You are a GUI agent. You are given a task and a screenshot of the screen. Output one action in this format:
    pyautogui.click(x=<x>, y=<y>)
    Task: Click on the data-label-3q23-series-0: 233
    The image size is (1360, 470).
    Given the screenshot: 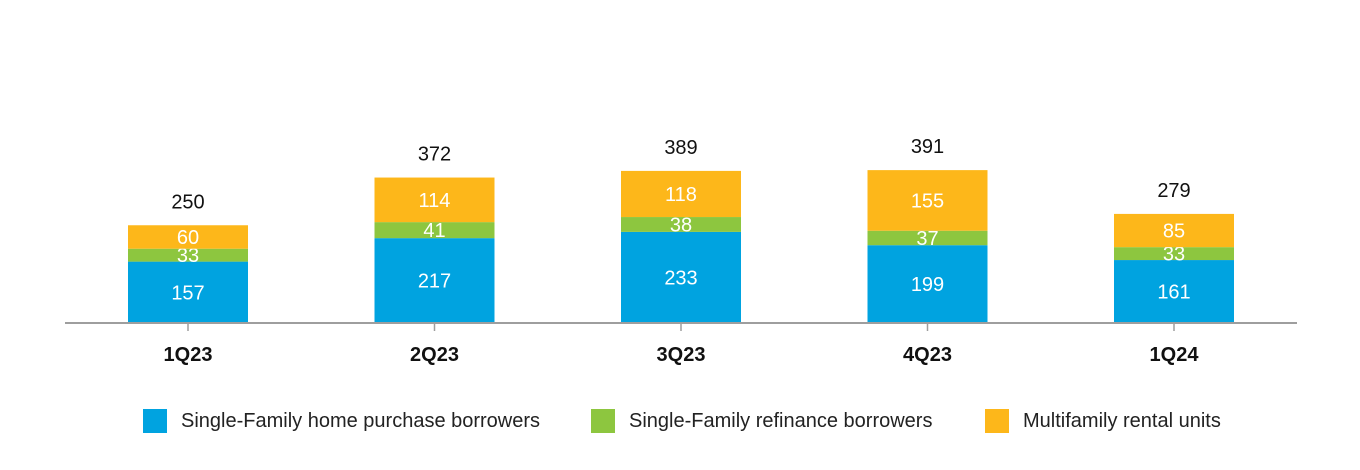 What is the action you would take?
    pyautogui.click(x=680, y=278)
    